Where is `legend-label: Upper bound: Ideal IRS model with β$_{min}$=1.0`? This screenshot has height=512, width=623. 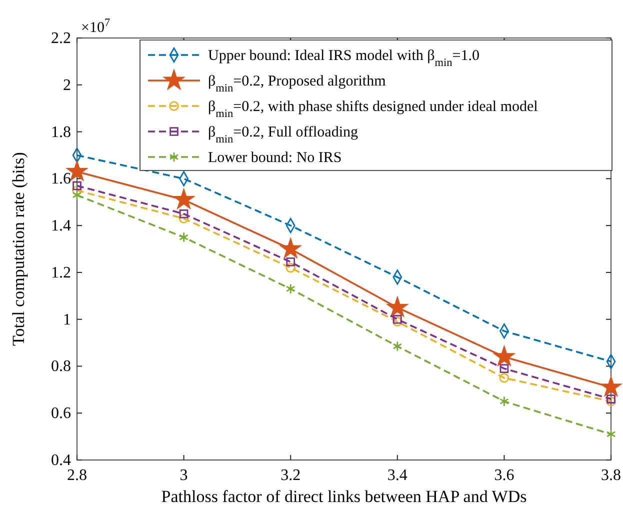
legend-label: Upper bound: Ideal IRS model with β$_{min}$=1.0 is located at coordinates (344, 58).